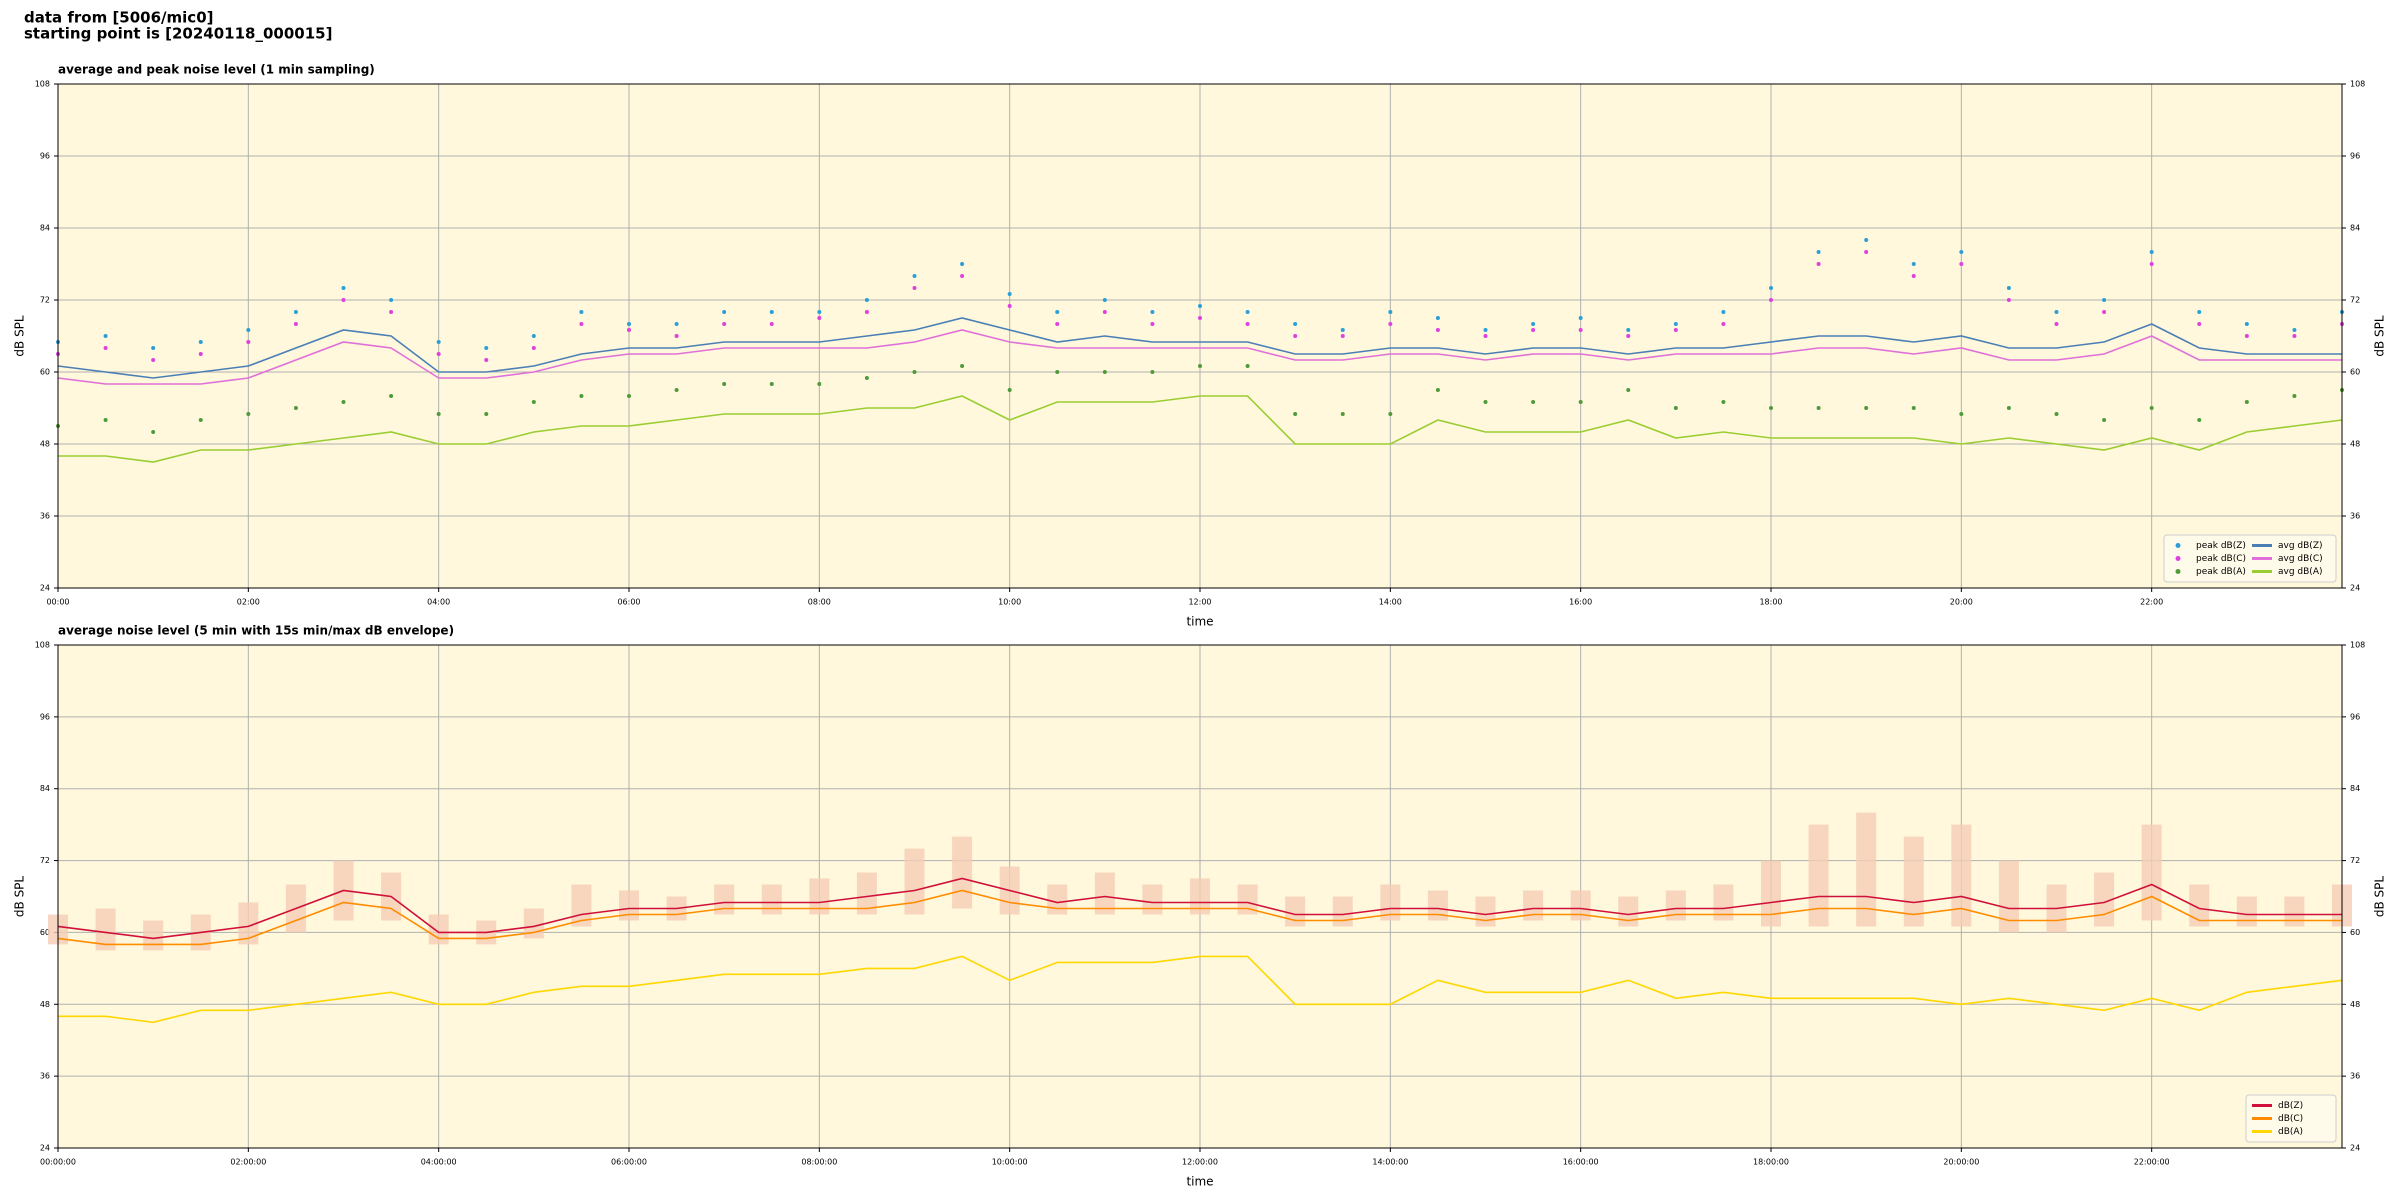 The image size is (2400, 1200). I want to click on header-line: data from [5006/mic0], so click(119, 18).